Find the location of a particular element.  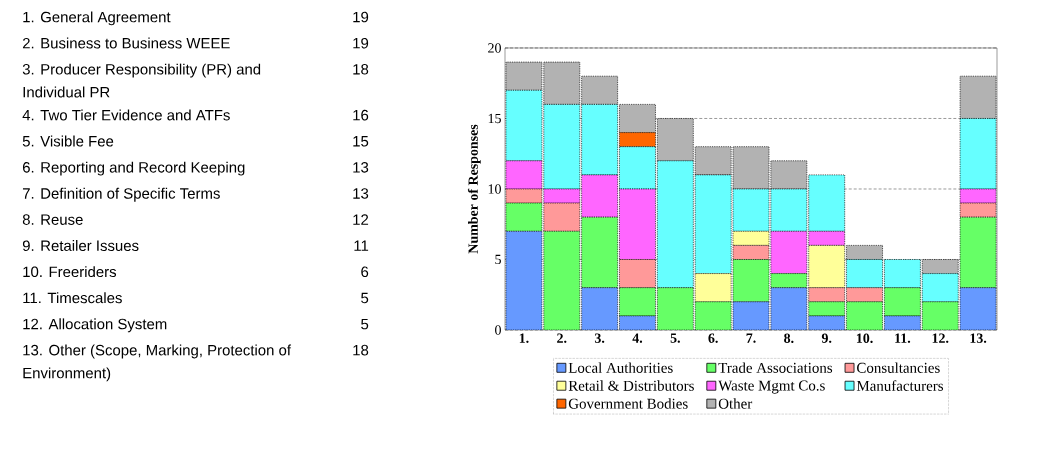

x-tick-label: 12. is located at coordinates (940, 338).